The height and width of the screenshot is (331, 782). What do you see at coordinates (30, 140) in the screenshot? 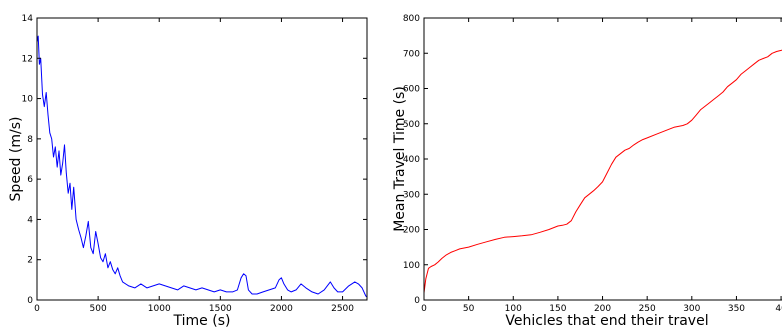
I see `y-tick-label: 8` at bounding box center [30, 140].